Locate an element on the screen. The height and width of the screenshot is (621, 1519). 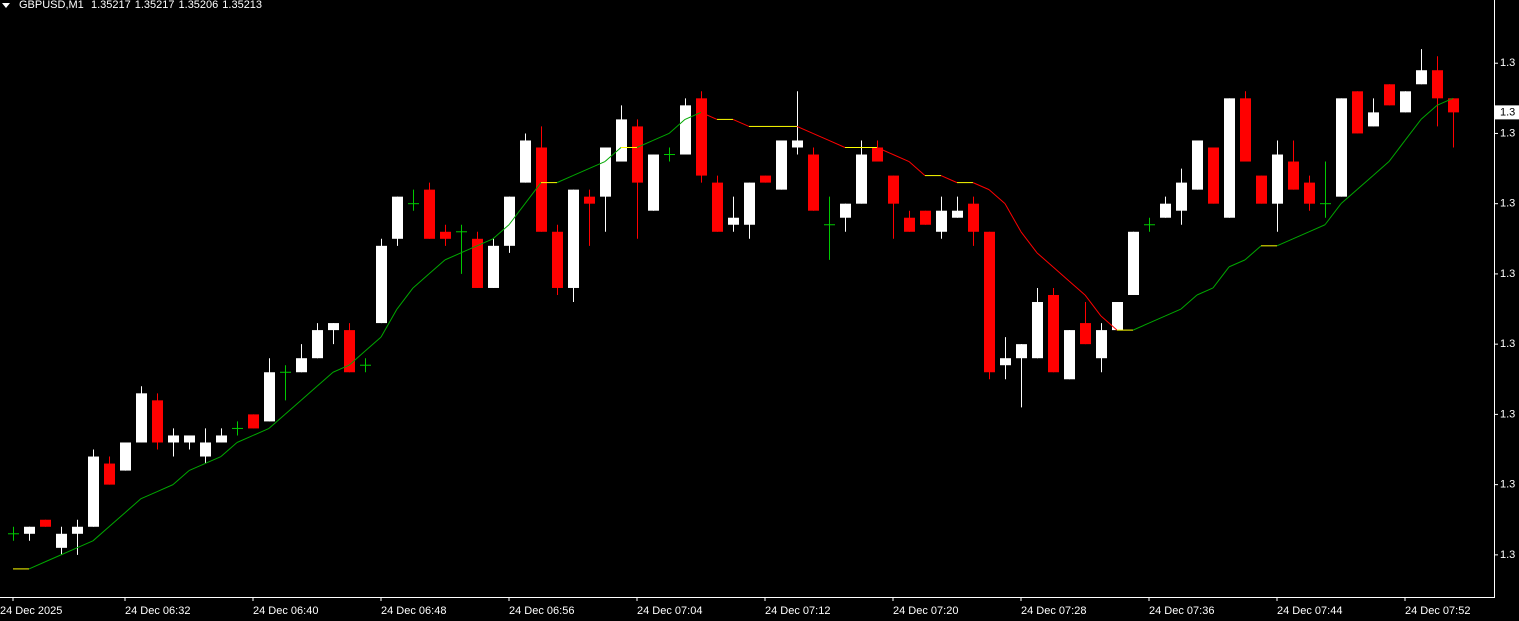
x-tick-label: 24 Dec 07:52 is located at coordinates (1437, 611).